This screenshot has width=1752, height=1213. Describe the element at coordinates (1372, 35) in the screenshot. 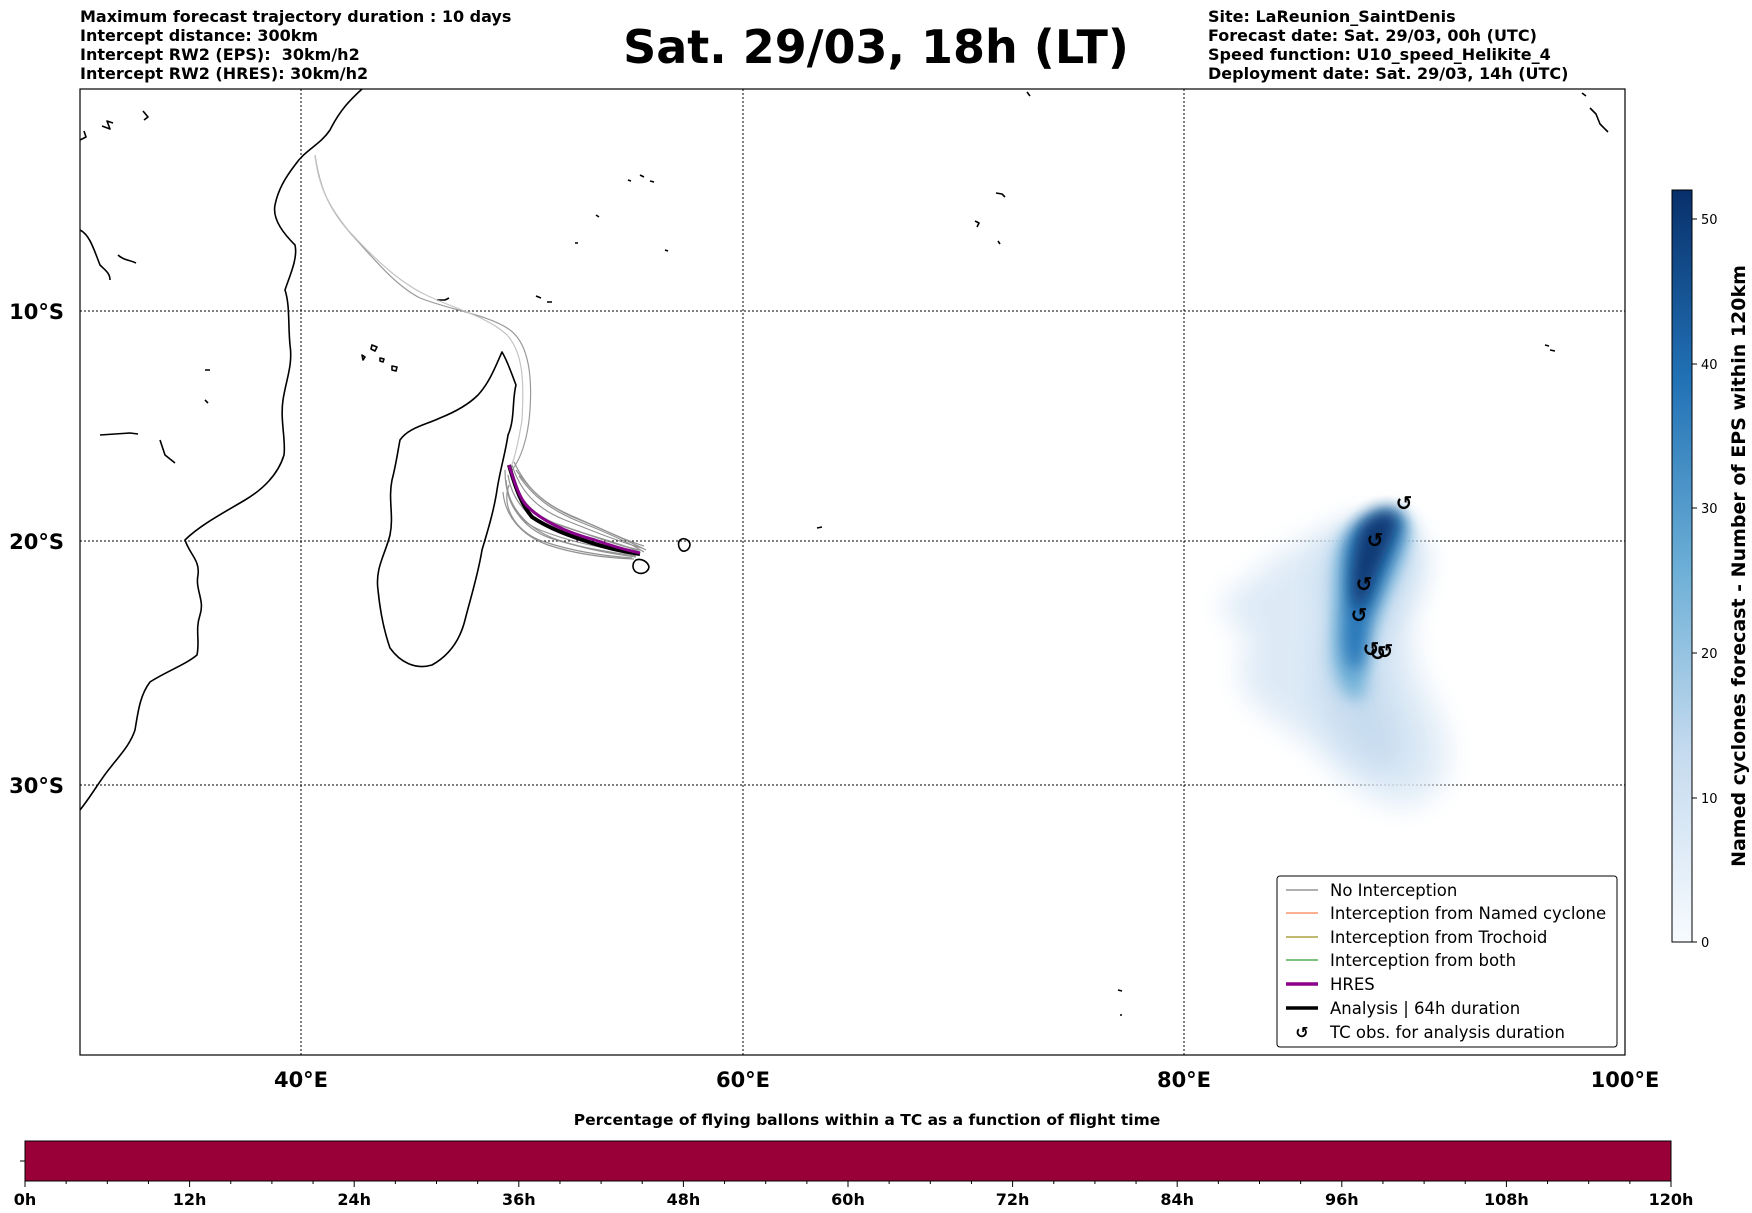

I see `forecast-date-text: Forecast date: Sat. 29/03, 00h (UTC)` at that location.